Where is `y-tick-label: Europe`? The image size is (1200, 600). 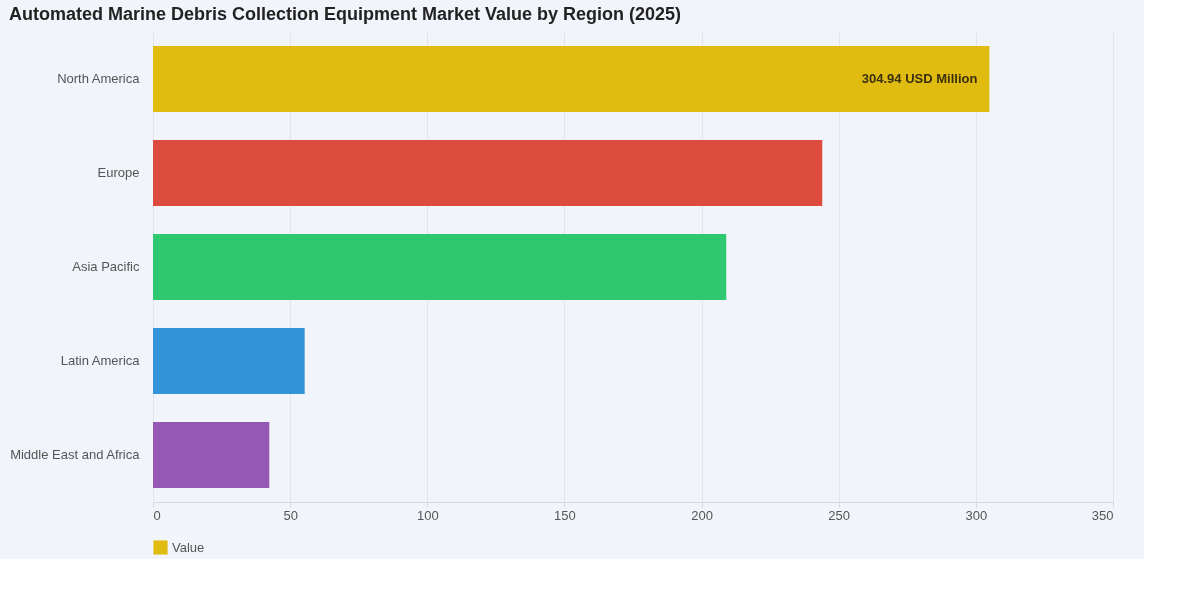 y-tick-label: Europe is located at coordinates (118, 172).